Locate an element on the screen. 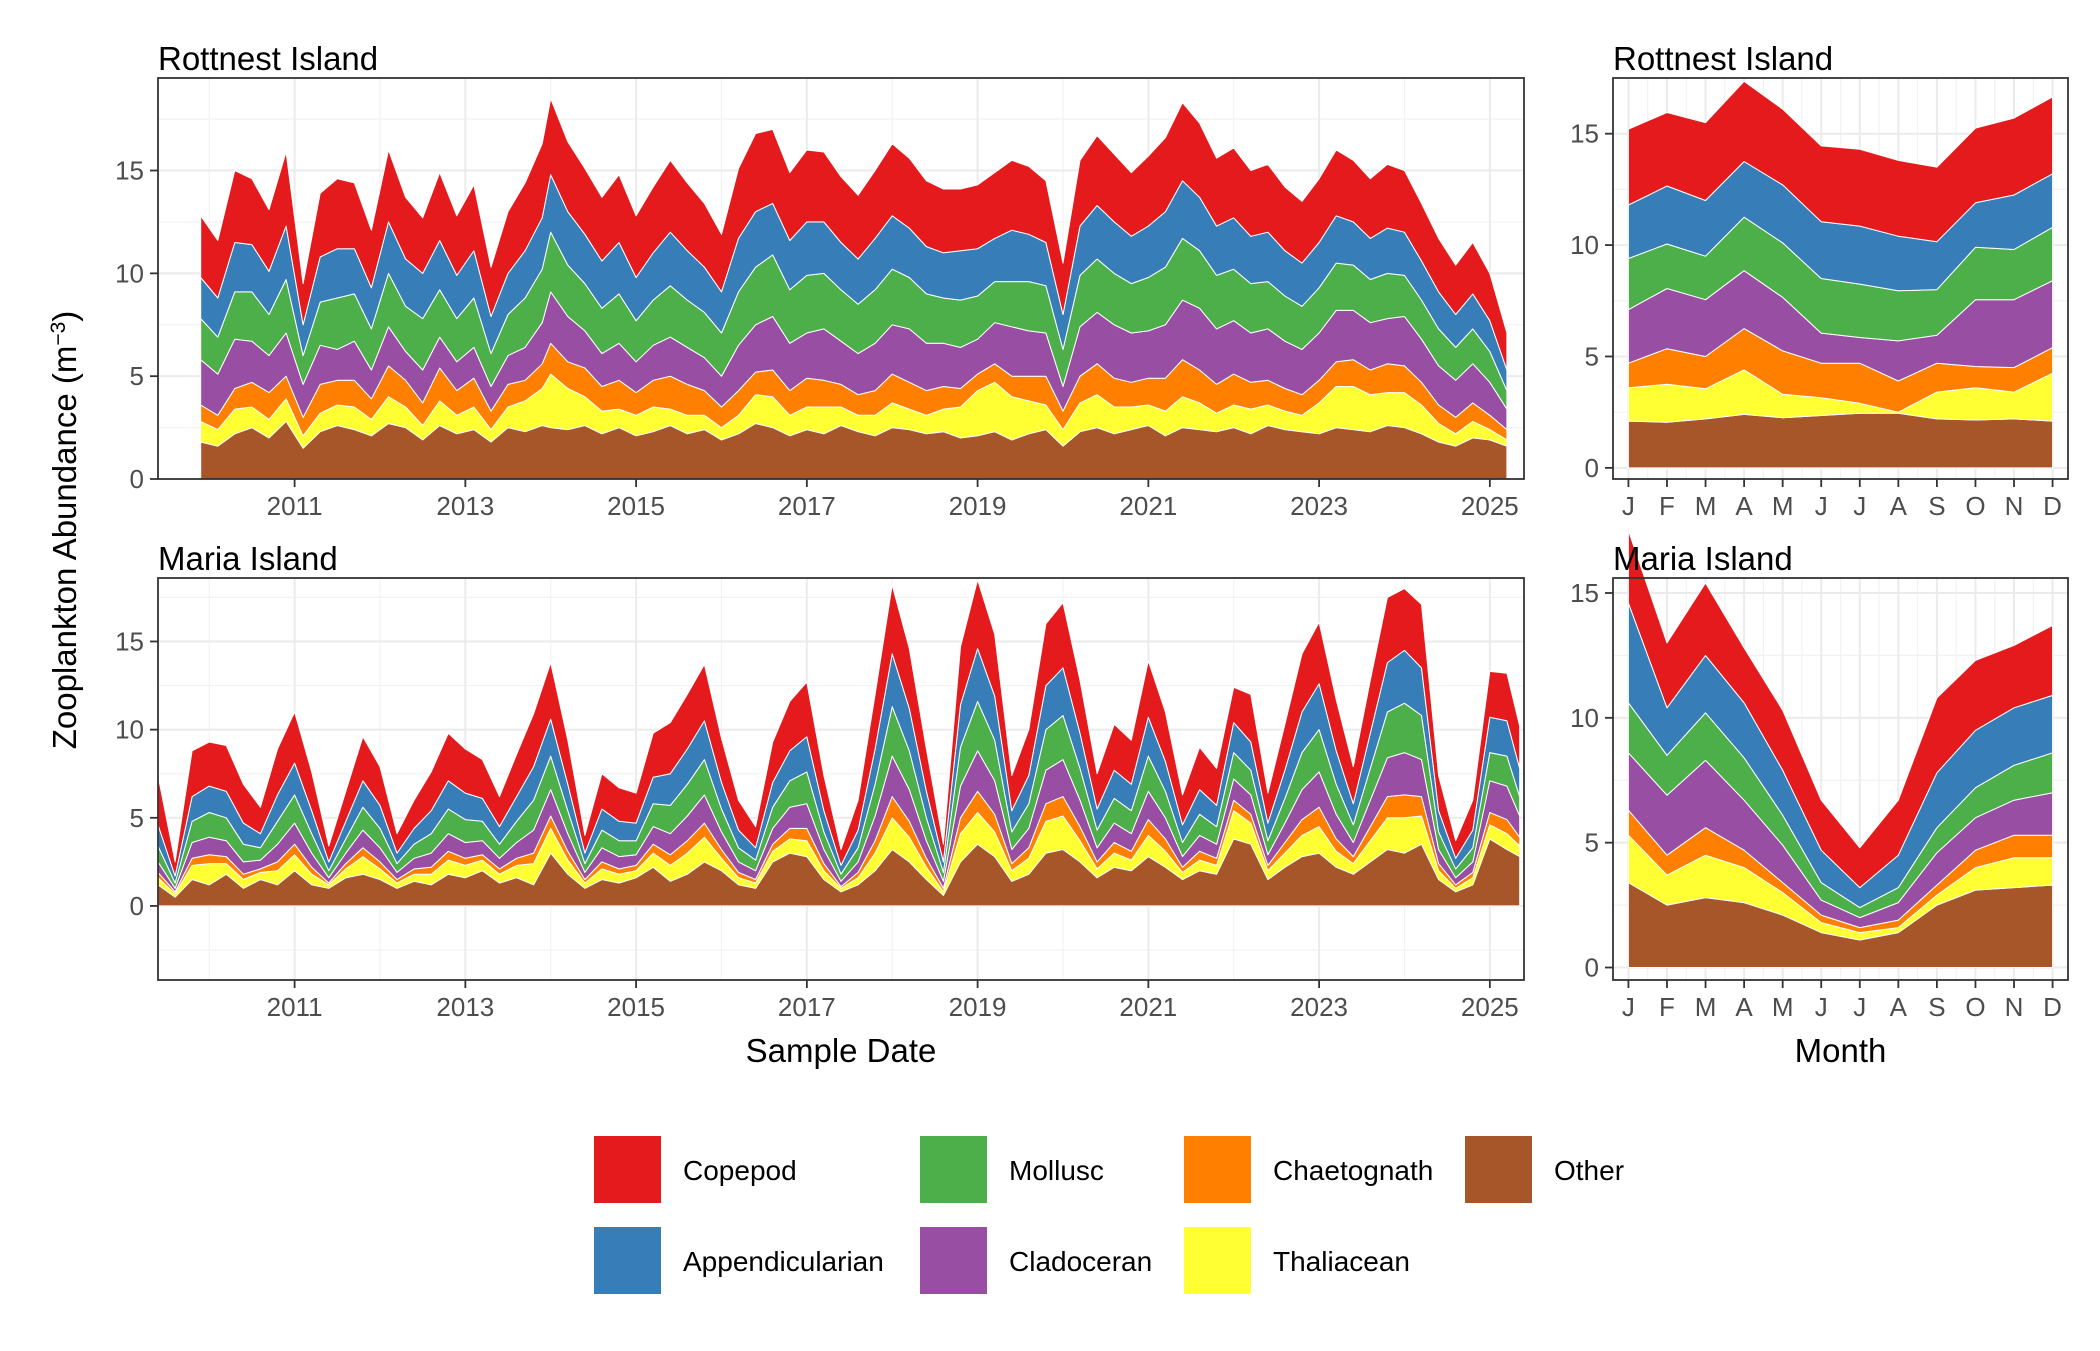 The image size is (2100, 1351). x-axis-title: Sample Date is located at coordinates (841, 1050).